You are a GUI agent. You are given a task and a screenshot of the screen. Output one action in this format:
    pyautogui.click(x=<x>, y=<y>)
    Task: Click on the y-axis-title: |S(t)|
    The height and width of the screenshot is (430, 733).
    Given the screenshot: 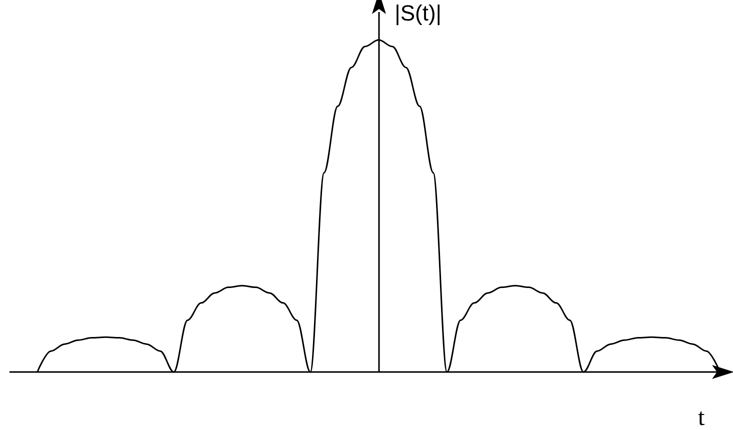 What is the action you would take?
    pyautogui.click(x=418, y=13)
    